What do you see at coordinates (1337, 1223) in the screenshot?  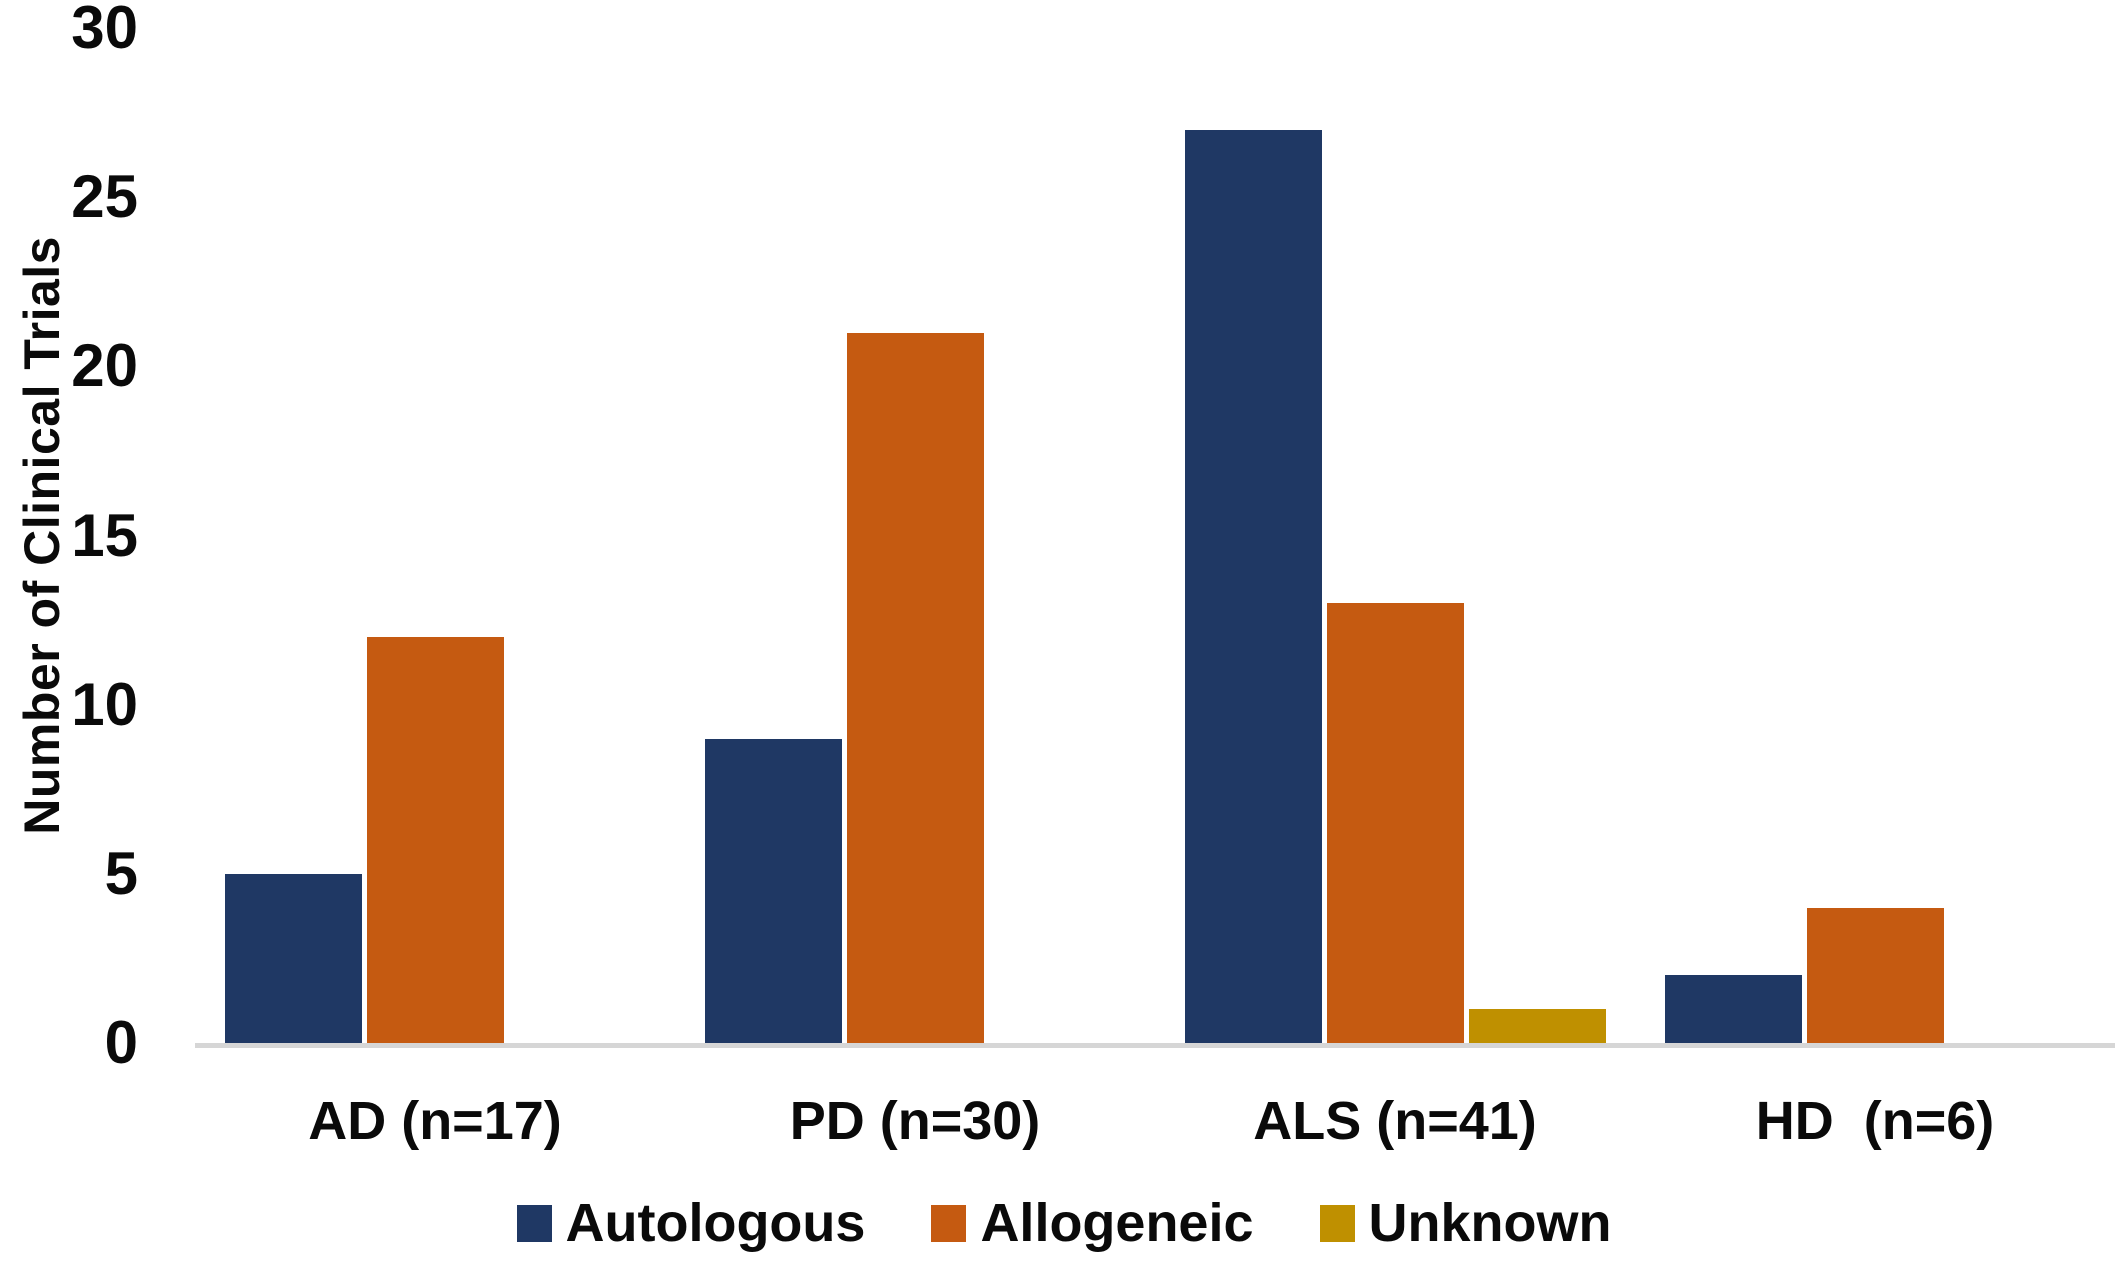 I see `legend-swatch-unknown` at bounding box center [1337, 1223].